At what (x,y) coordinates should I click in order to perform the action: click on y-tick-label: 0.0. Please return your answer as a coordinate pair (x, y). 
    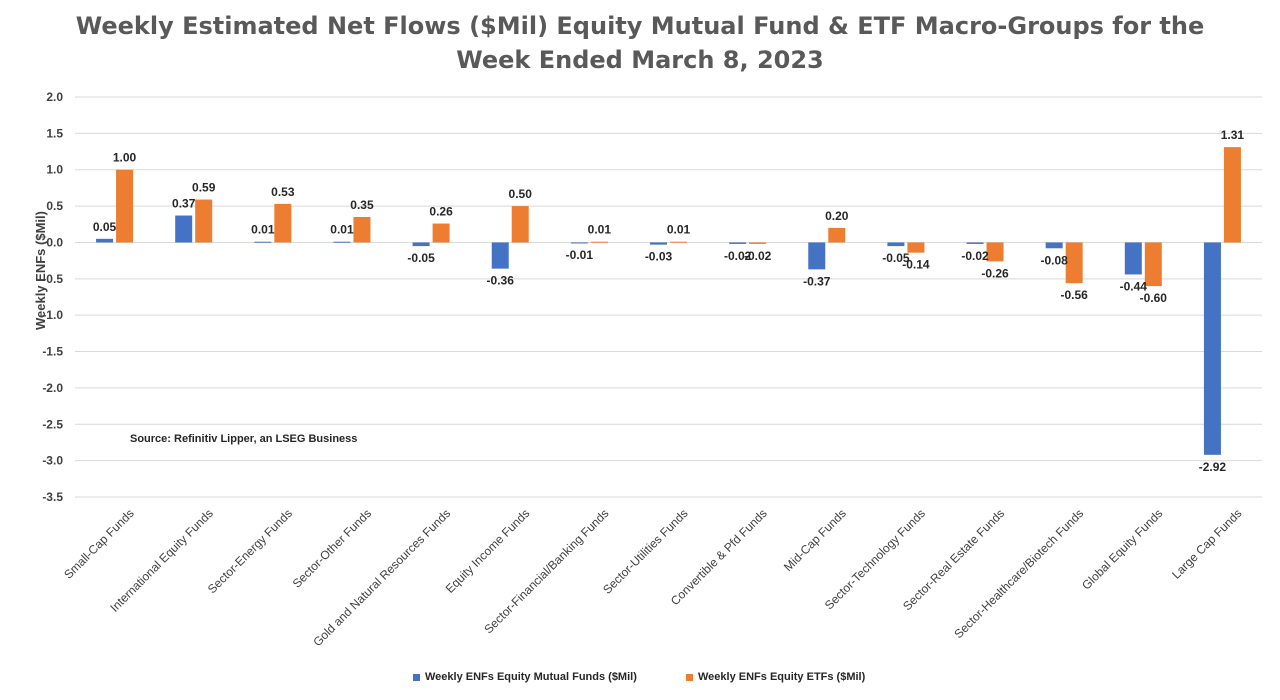
    Looking at the image, I should click on (54, 242).